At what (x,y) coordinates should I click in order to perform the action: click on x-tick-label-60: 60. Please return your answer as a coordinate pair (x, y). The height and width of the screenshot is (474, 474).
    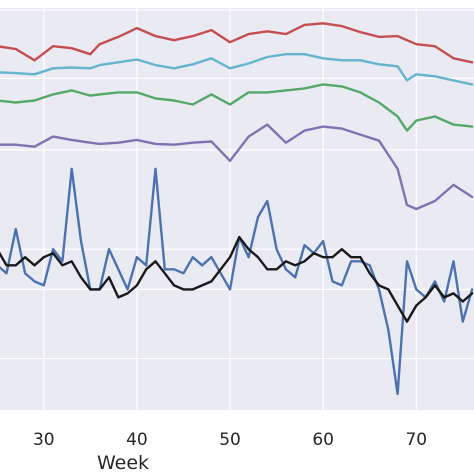
    Looking at the image, I should click on (323, 440).